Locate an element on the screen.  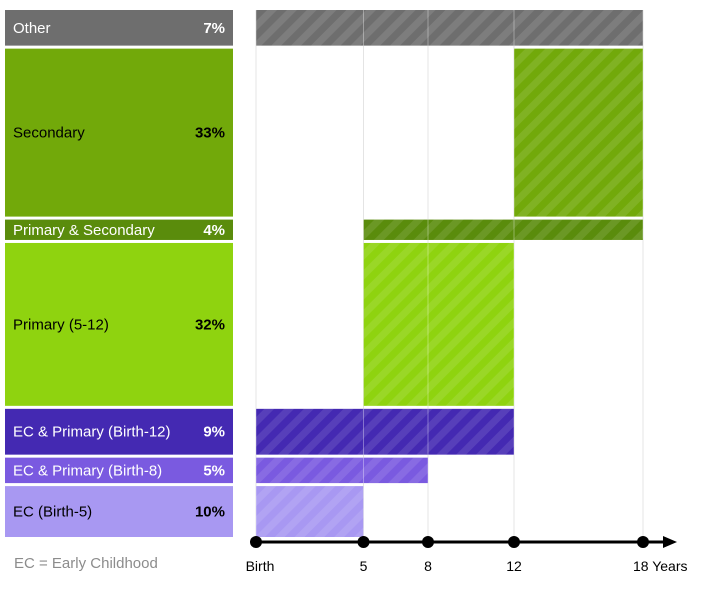
percent-label-primary-secondary: 4% is located at coordinates (214, 230).